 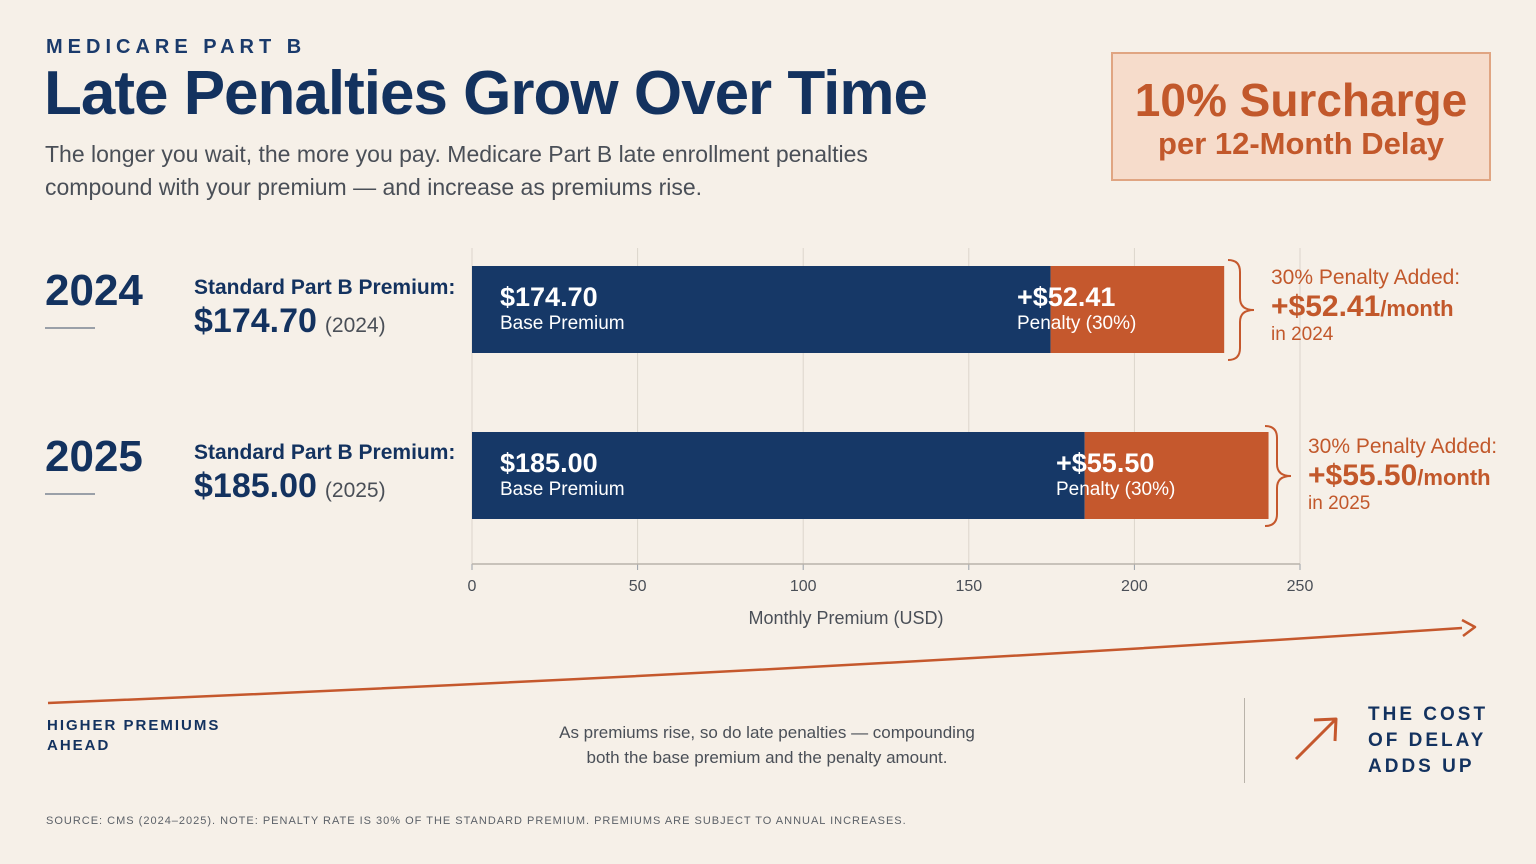 I want to click on page-title: Late Penalties Grow Over Time, so click(x=486, y=93).